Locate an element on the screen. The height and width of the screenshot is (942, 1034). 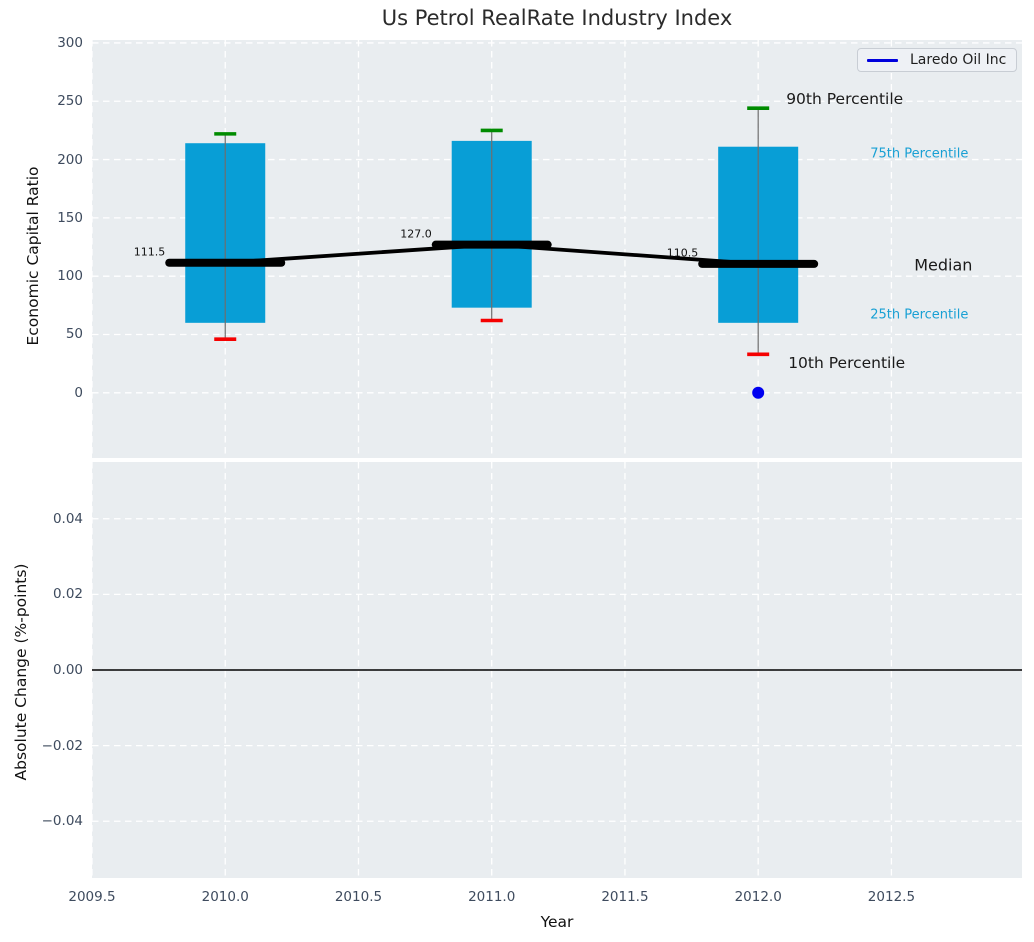
xtick-label: 2012.5 is located at coordinates (891, 897).